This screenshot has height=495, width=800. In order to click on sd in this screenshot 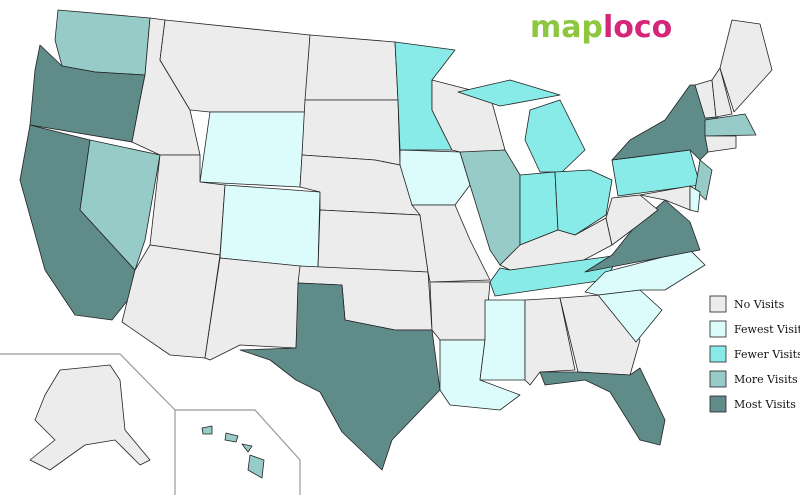, I will do `click(351, 132)`.